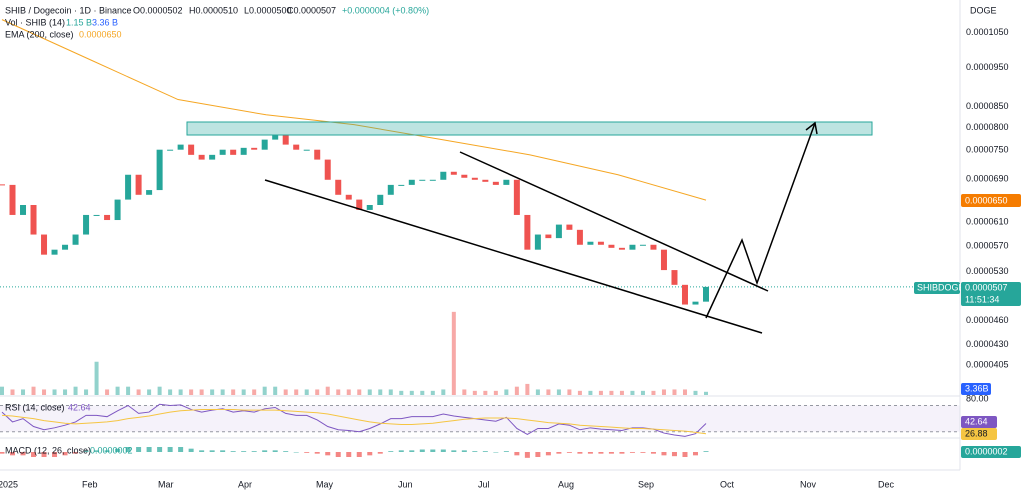 The height and width of the screenshot is (500, 1024). I want to click on rsi-badge: 42.64, so click(976, 421).